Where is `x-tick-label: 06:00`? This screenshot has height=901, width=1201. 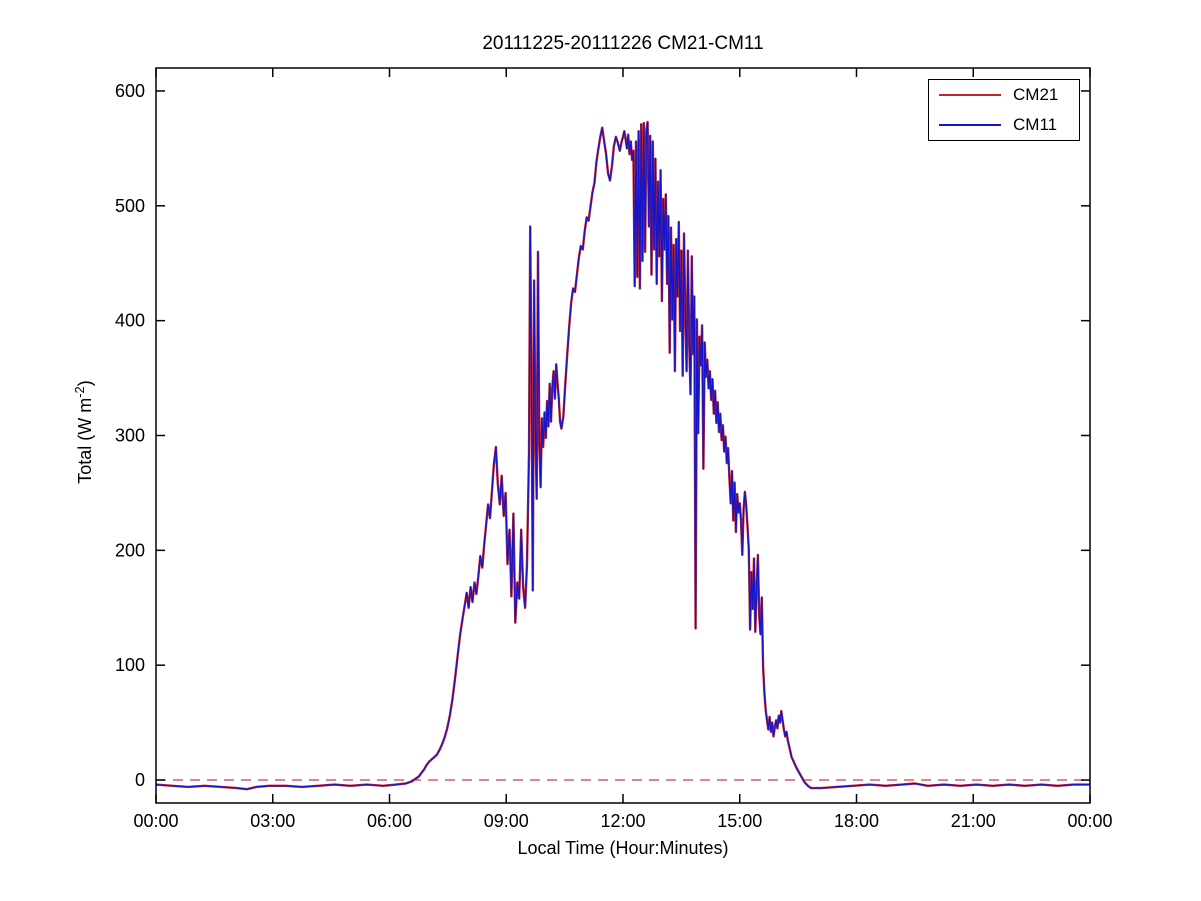
x-tick-label: 06:00 is located at coordinates (389, 821).